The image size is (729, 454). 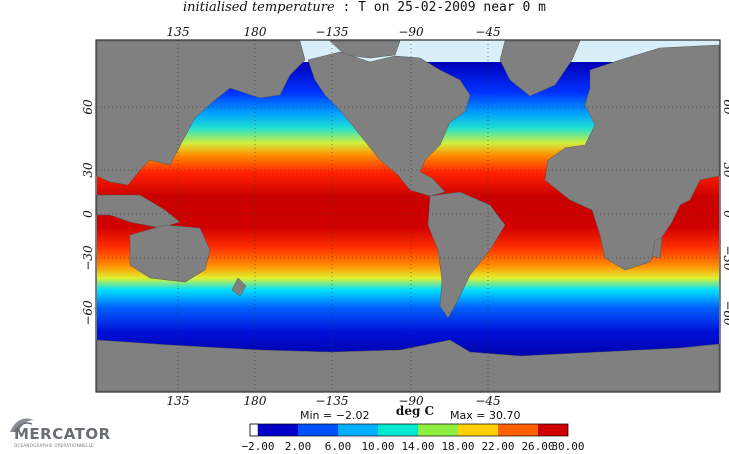 I want to click on lat-left-tick: 0, so click(x=88, y=214).